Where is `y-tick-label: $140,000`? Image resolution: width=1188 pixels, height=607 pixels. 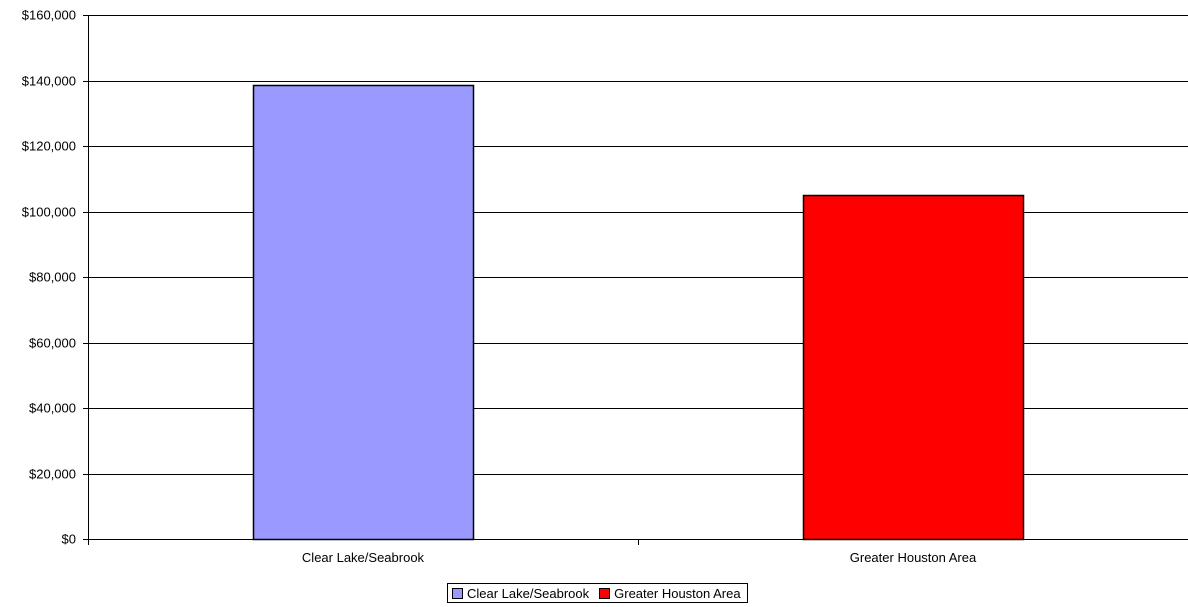
y-tick-label: $140,000 is located at coordinates (49, 81).